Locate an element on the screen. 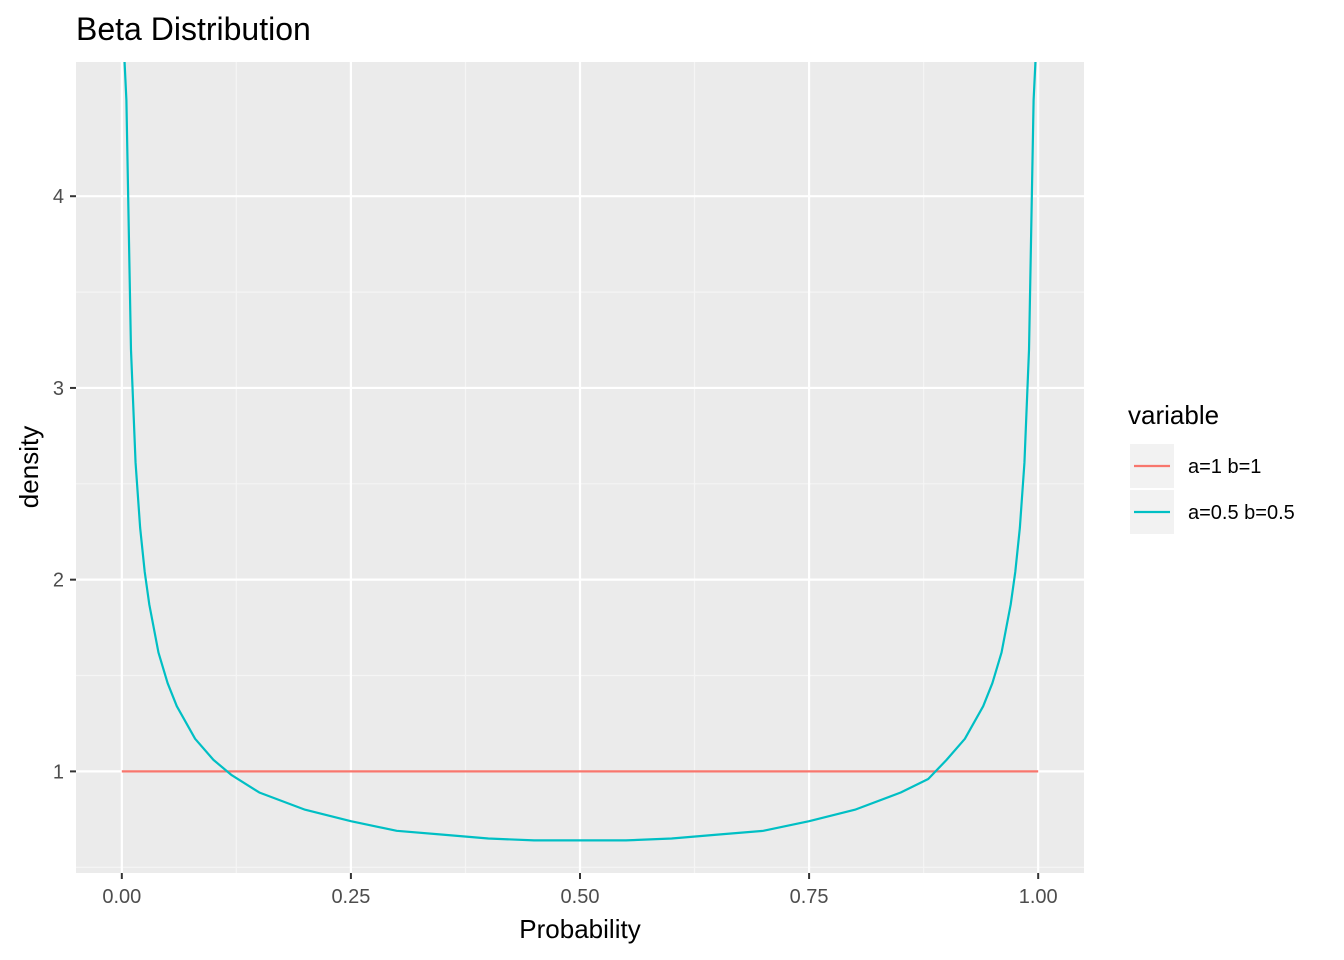 Image resolution: width=1344 pixels, height=960 pixels. y-tick-label: 4 is located at coordinates (58, 197).